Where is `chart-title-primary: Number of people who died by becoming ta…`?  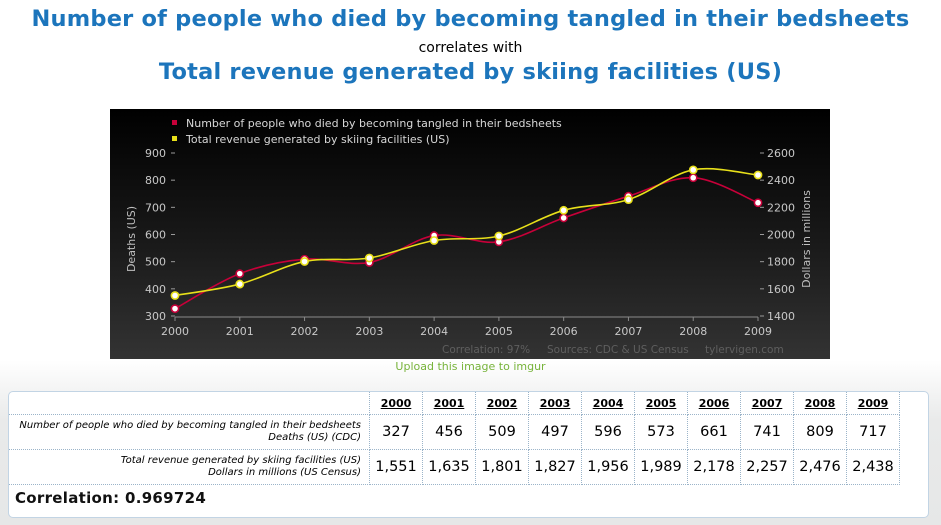 chart-title-primary: Number of people who died by becoming ta… is located at coordinates (470, 19).